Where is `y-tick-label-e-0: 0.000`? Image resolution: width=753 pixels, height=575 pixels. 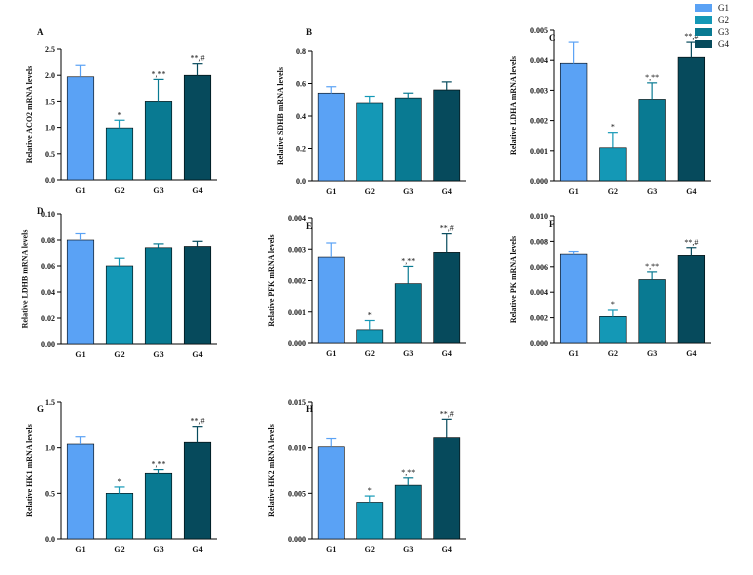 y-tick-label-e-0: 0.000 is located at coordinates (297, 343).